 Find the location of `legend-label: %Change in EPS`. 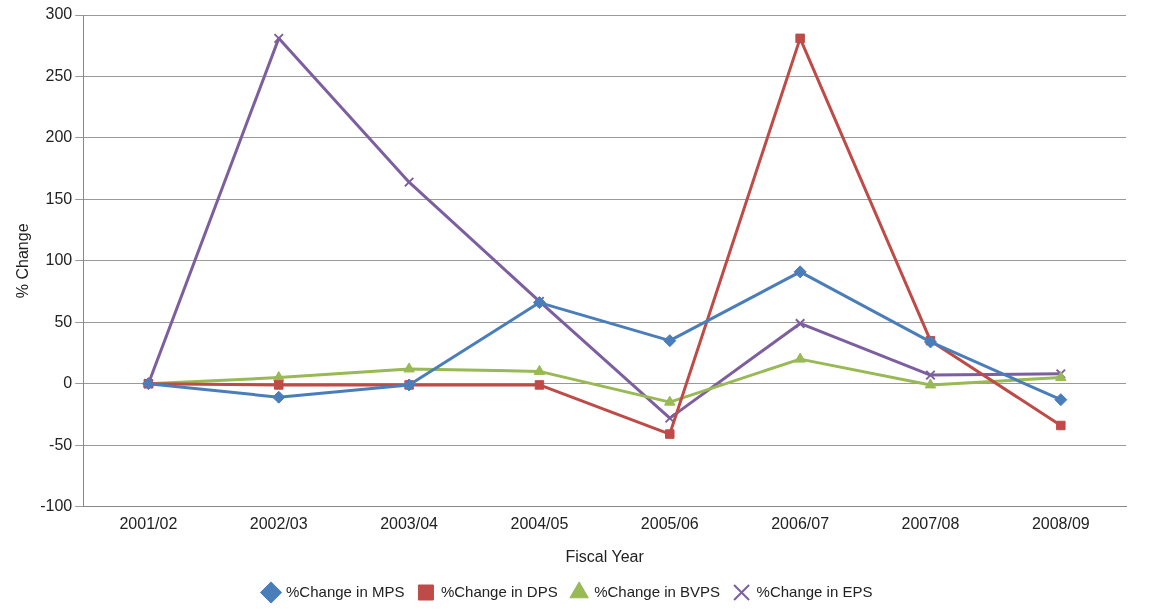

legend-label: %Change in EPS is located at coordinates (814, 591).